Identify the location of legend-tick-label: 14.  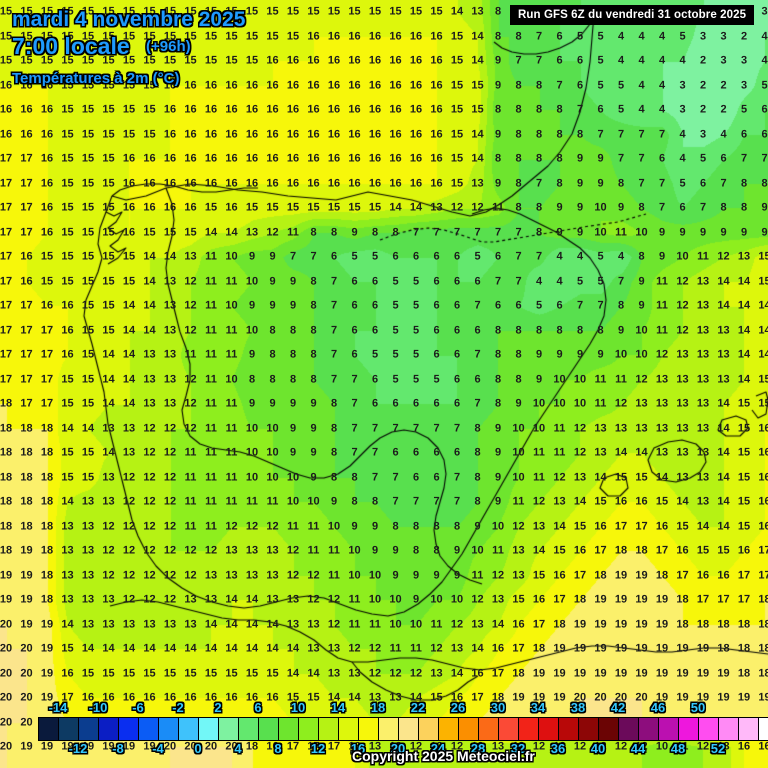
(338, 707).